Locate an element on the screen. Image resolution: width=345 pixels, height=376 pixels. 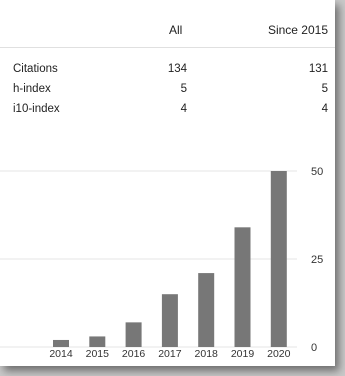
x-tick-label: 2020 is located at coordinates (279, 354).